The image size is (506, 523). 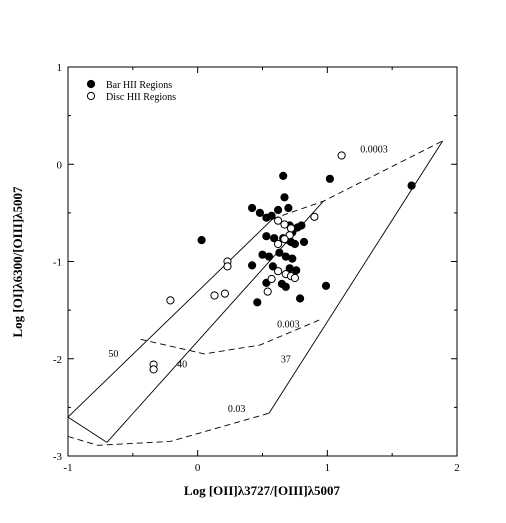 What do you see at coordinates (328, 468) in the screenshot?
I see `x-tick-label: 1` at bounding box center [328, 468].